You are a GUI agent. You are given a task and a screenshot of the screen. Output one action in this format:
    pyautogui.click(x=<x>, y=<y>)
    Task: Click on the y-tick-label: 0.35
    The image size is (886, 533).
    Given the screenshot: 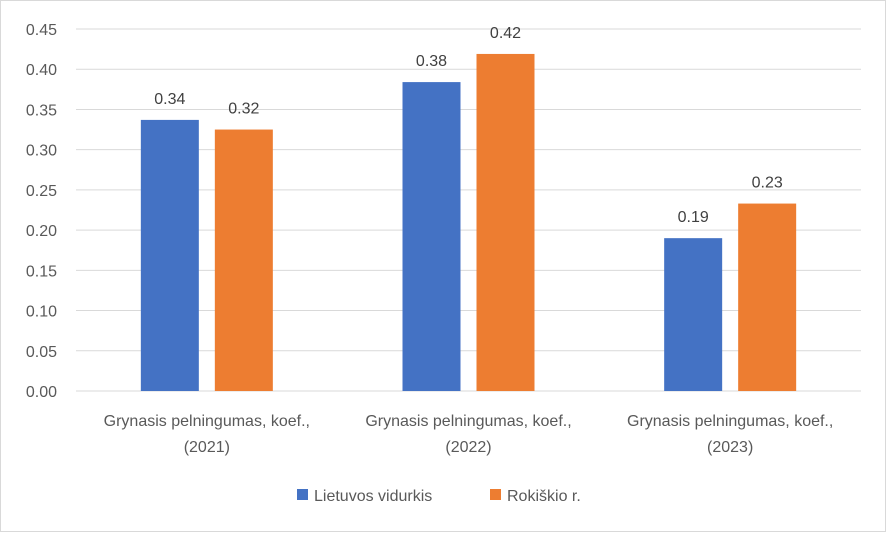 What is the action you would take?
    pyautogui.click(x=41, y=110)
    